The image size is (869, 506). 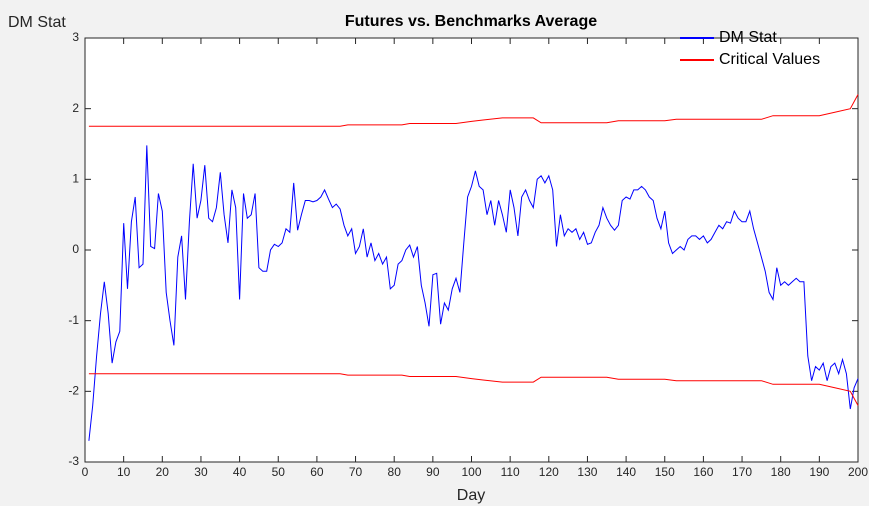 I want to click on x-tick-label: 170, so click(x=742, y=472).